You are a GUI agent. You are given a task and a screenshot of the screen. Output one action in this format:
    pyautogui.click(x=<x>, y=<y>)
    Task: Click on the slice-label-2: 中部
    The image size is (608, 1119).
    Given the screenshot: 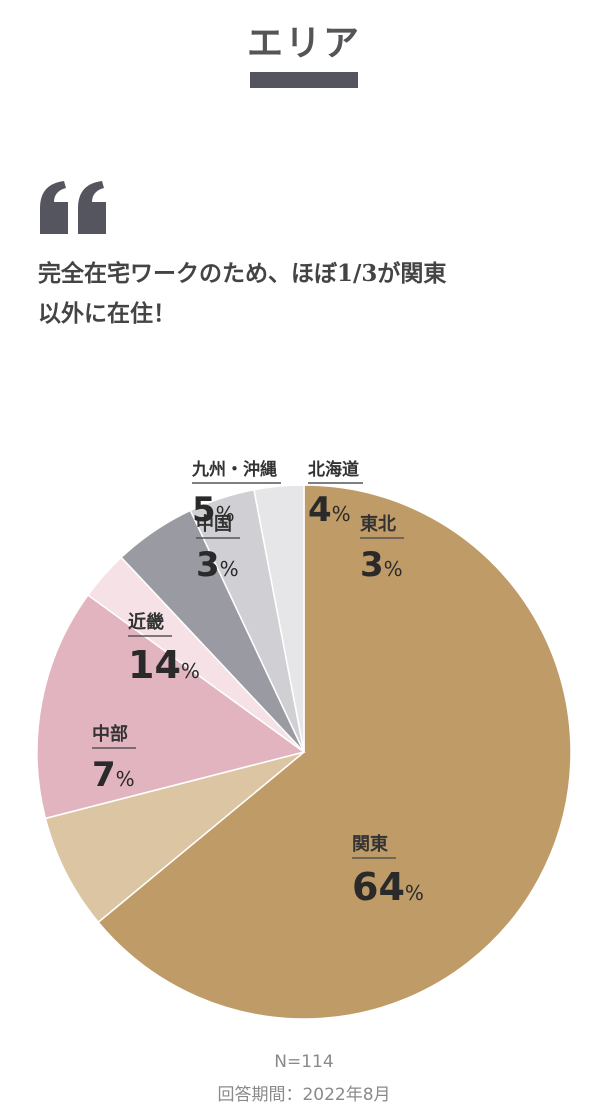 What is the action you would take?
    pyautogui.click(x=110, y=734)
    